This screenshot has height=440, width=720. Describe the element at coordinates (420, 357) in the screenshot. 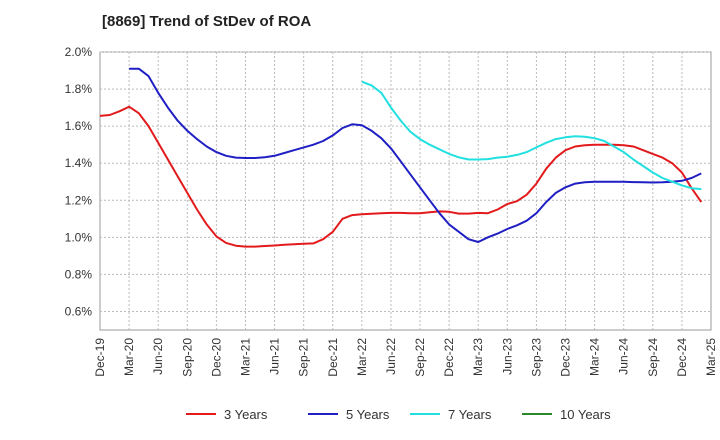

I see `x-tick-label: Sep-22` at that location.